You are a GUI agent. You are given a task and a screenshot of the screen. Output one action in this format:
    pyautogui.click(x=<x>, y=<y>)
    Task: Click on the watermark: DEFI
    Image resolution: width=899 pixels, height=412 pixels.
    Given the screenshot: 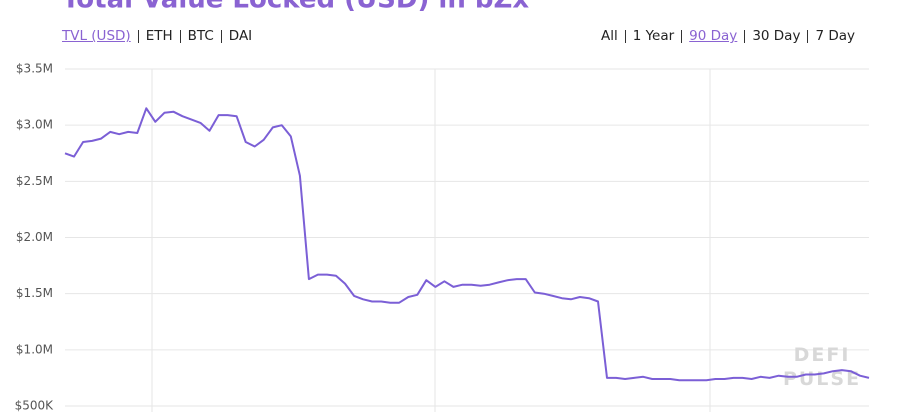 What is the action you would take?
    pyautogui.click(x=822, y=355)
    